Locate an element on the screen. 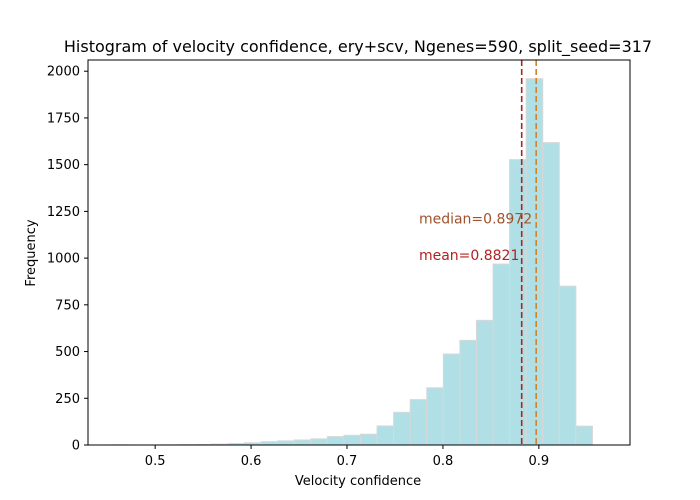 The width and height of the screenshot is (700, 500). reference-lines-group is located at coordinates (528, 252).